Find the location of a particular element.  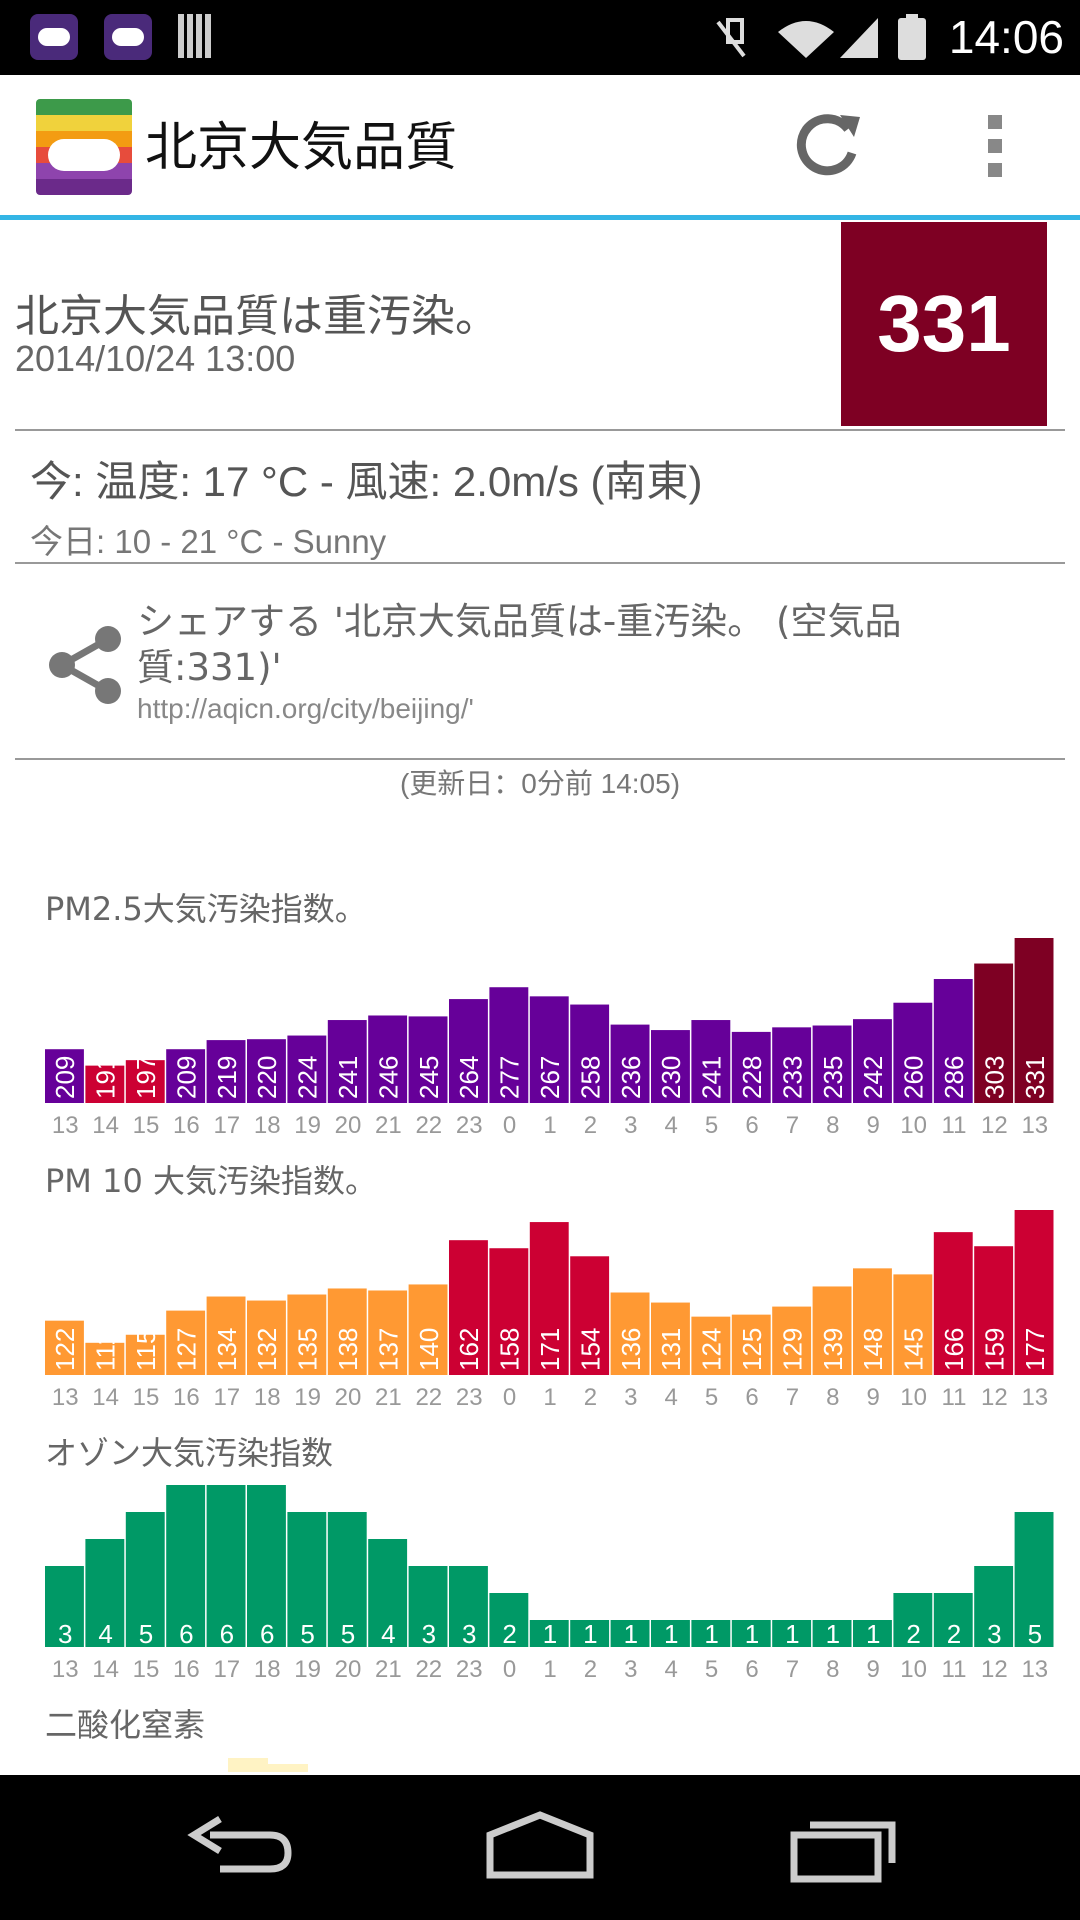

mute-icon is located at coordinates (731, 38).